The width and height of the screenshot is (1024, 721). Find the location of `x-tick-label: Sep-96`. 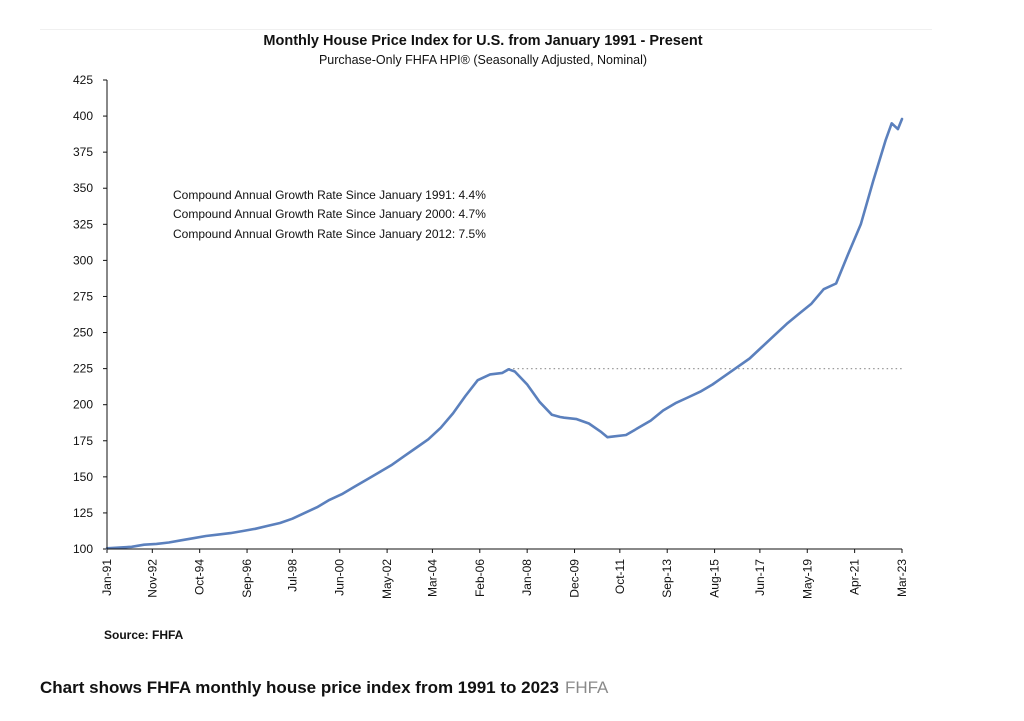

x-tick-label: Sep-96 is located at coordinates (247, 578).